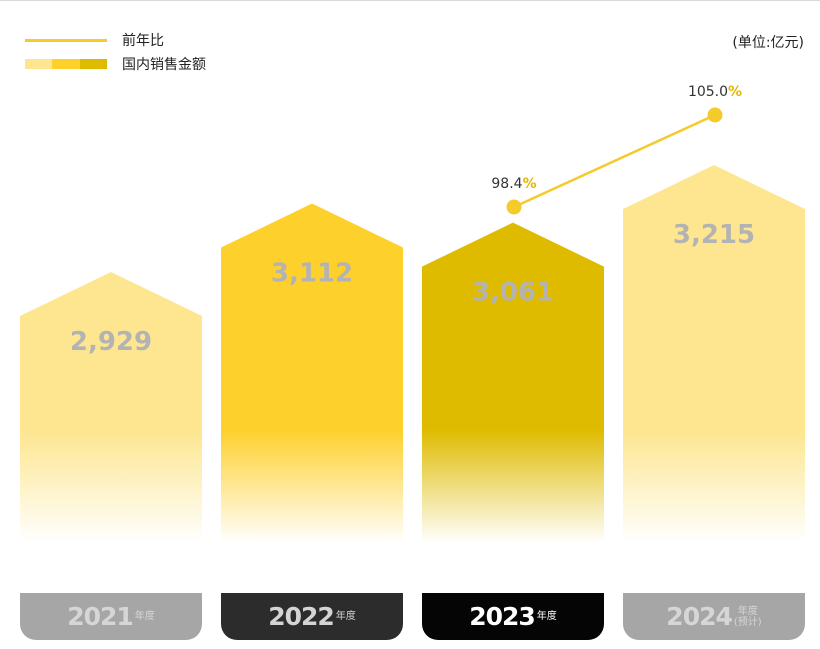 The width and height of the screenshot is (820, 649). I want to click on yoy-point-2023, so click(514, 207).